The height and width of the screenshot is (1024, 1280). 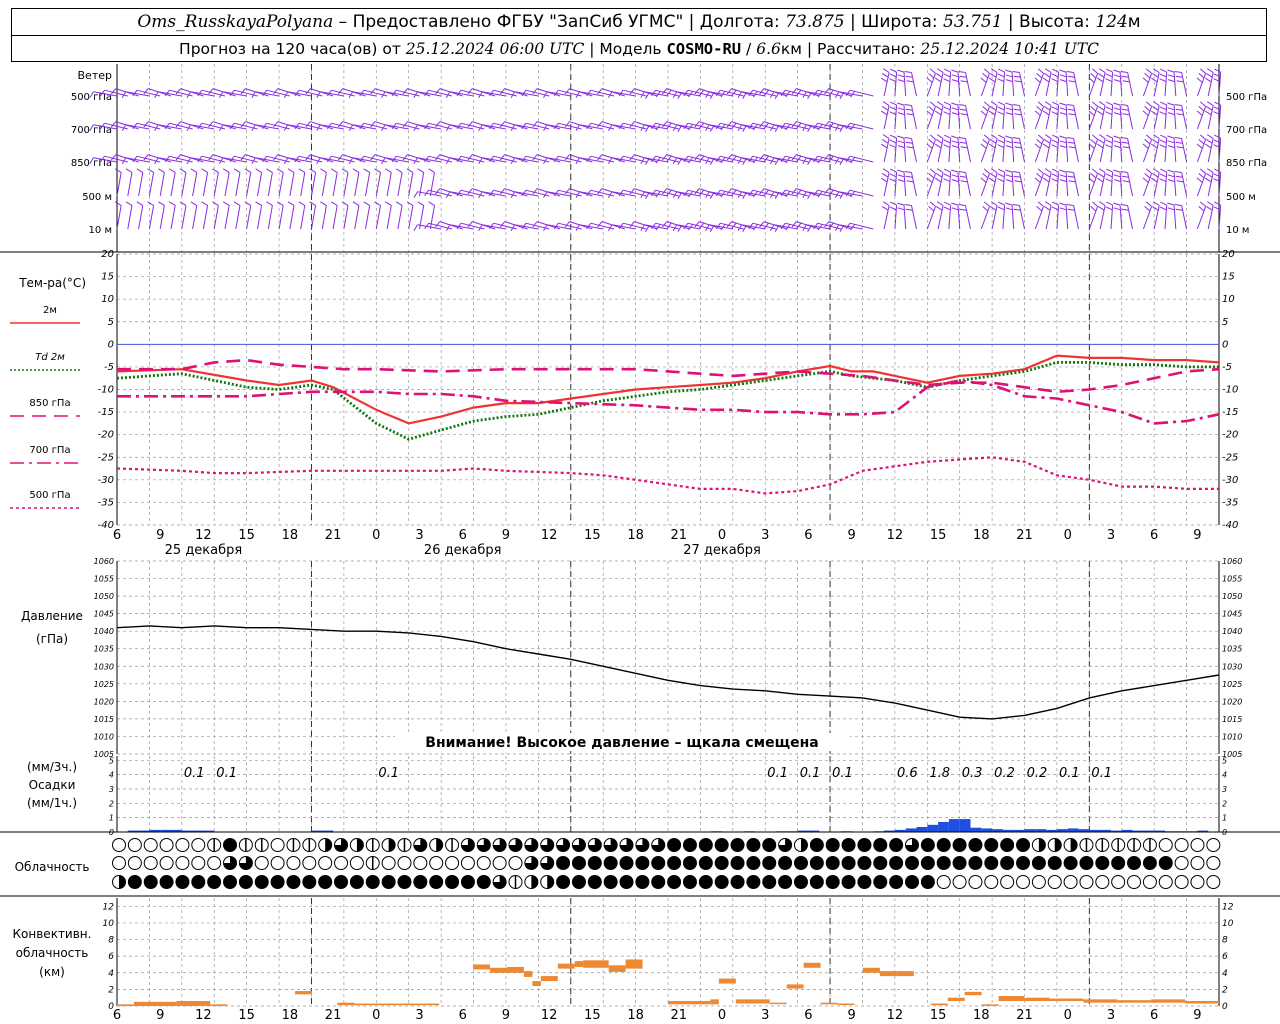 I want to click on convective-cloud-bar, so click(x=812, y=965).